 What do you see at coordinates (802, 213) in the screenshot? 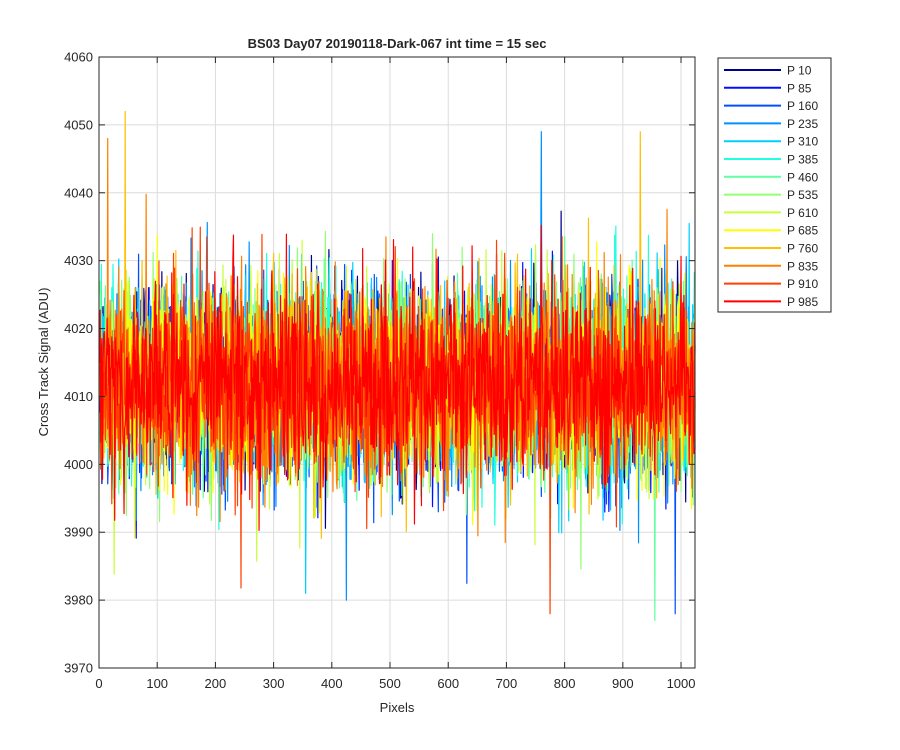
I see `legend-label: P 610` at bounding box center [802, 213].